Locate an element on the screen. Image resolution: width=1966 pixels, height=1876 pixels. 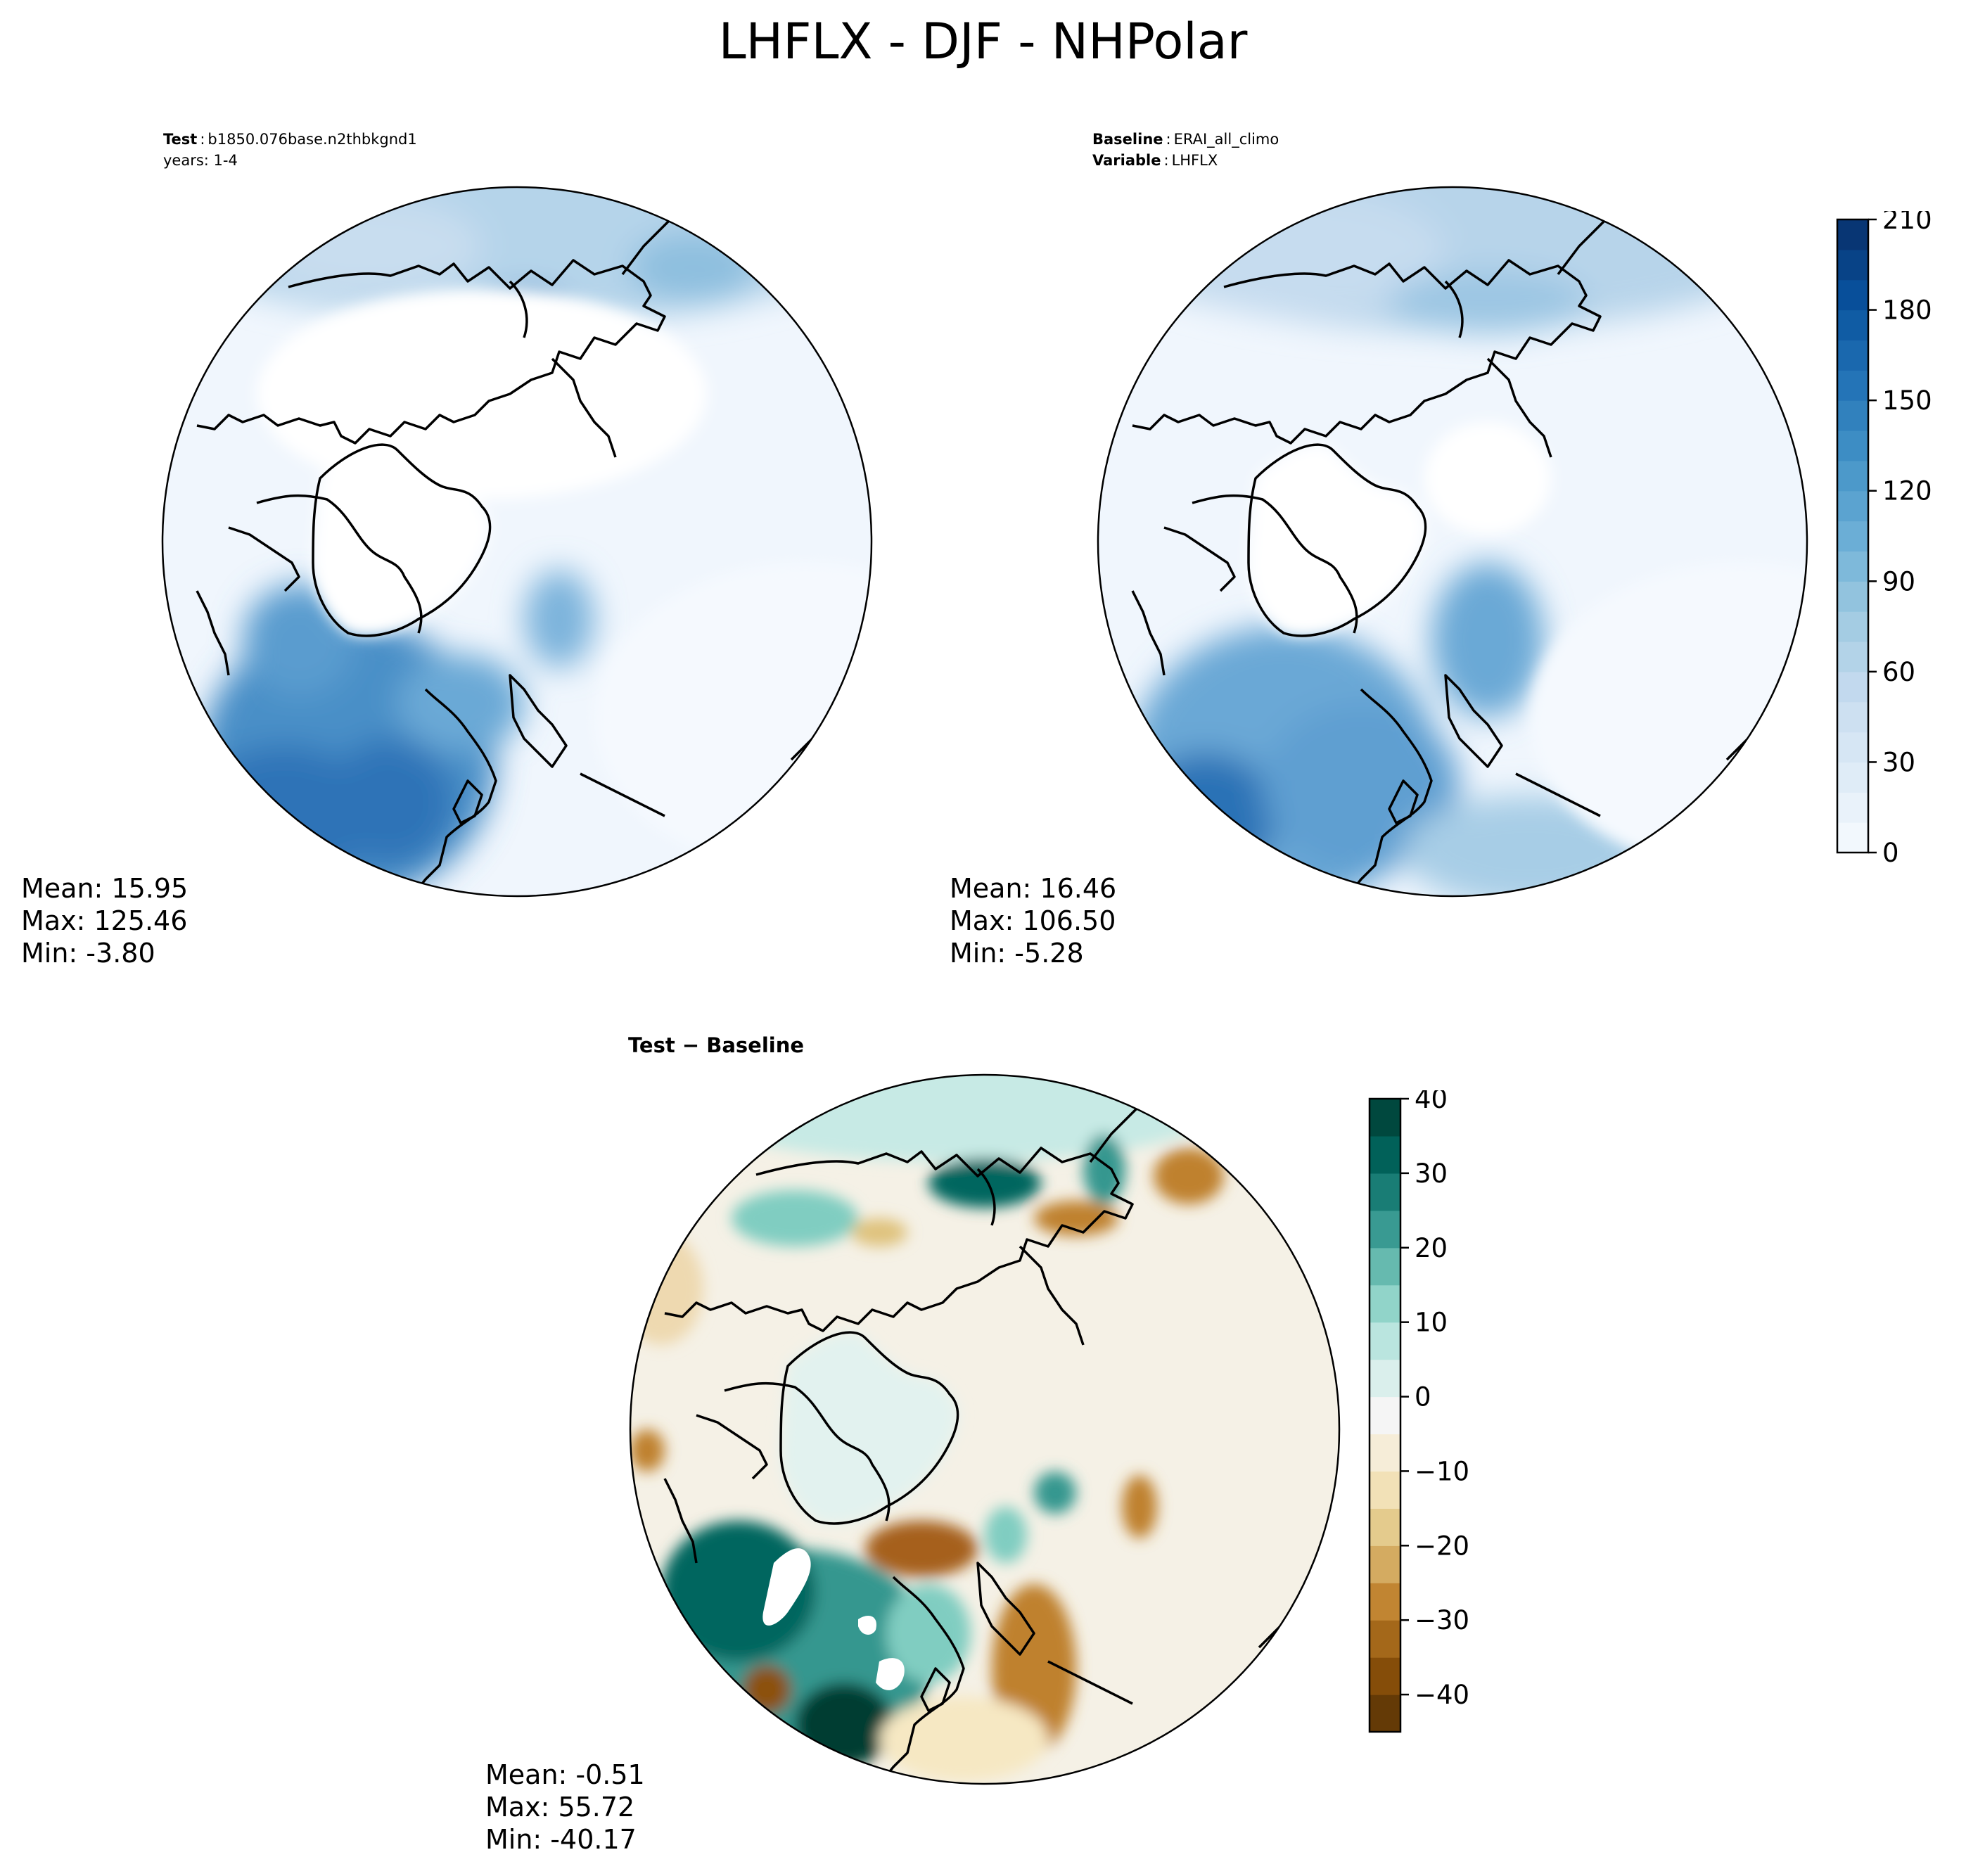
test-header: Test: b1850.076base.n2thbkgnd1 years: 1-4 is located at coordinates (290, 150).